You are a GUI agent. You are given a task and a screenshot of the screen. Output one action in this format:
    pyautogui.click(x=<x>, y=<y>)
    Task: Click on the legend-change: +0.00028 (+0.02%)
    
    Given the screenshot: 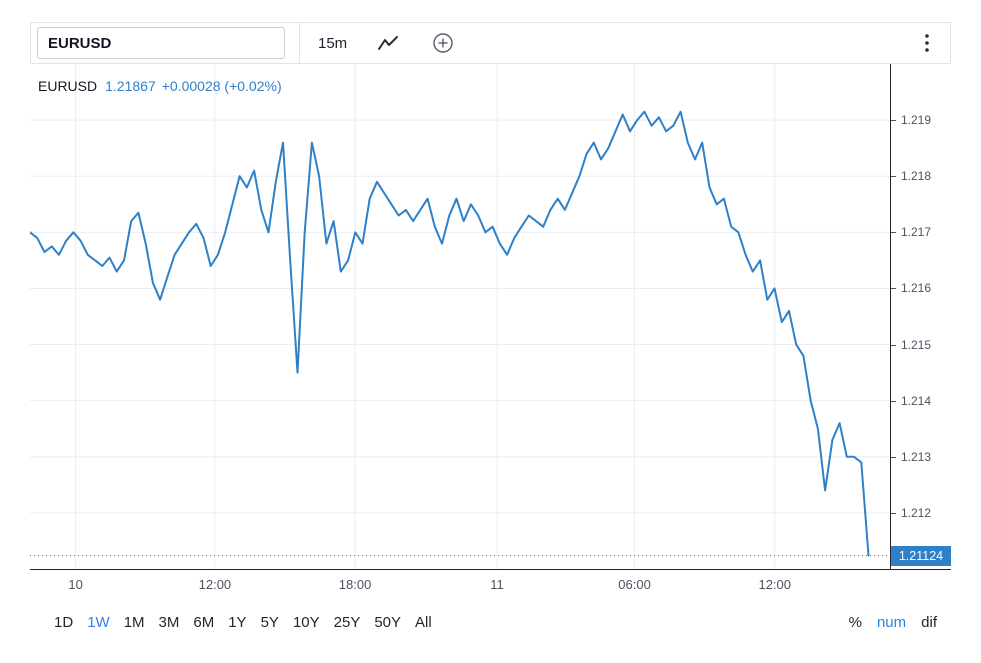 What is the action you would take?
    pyautogui.click(x=221, y=86)
    